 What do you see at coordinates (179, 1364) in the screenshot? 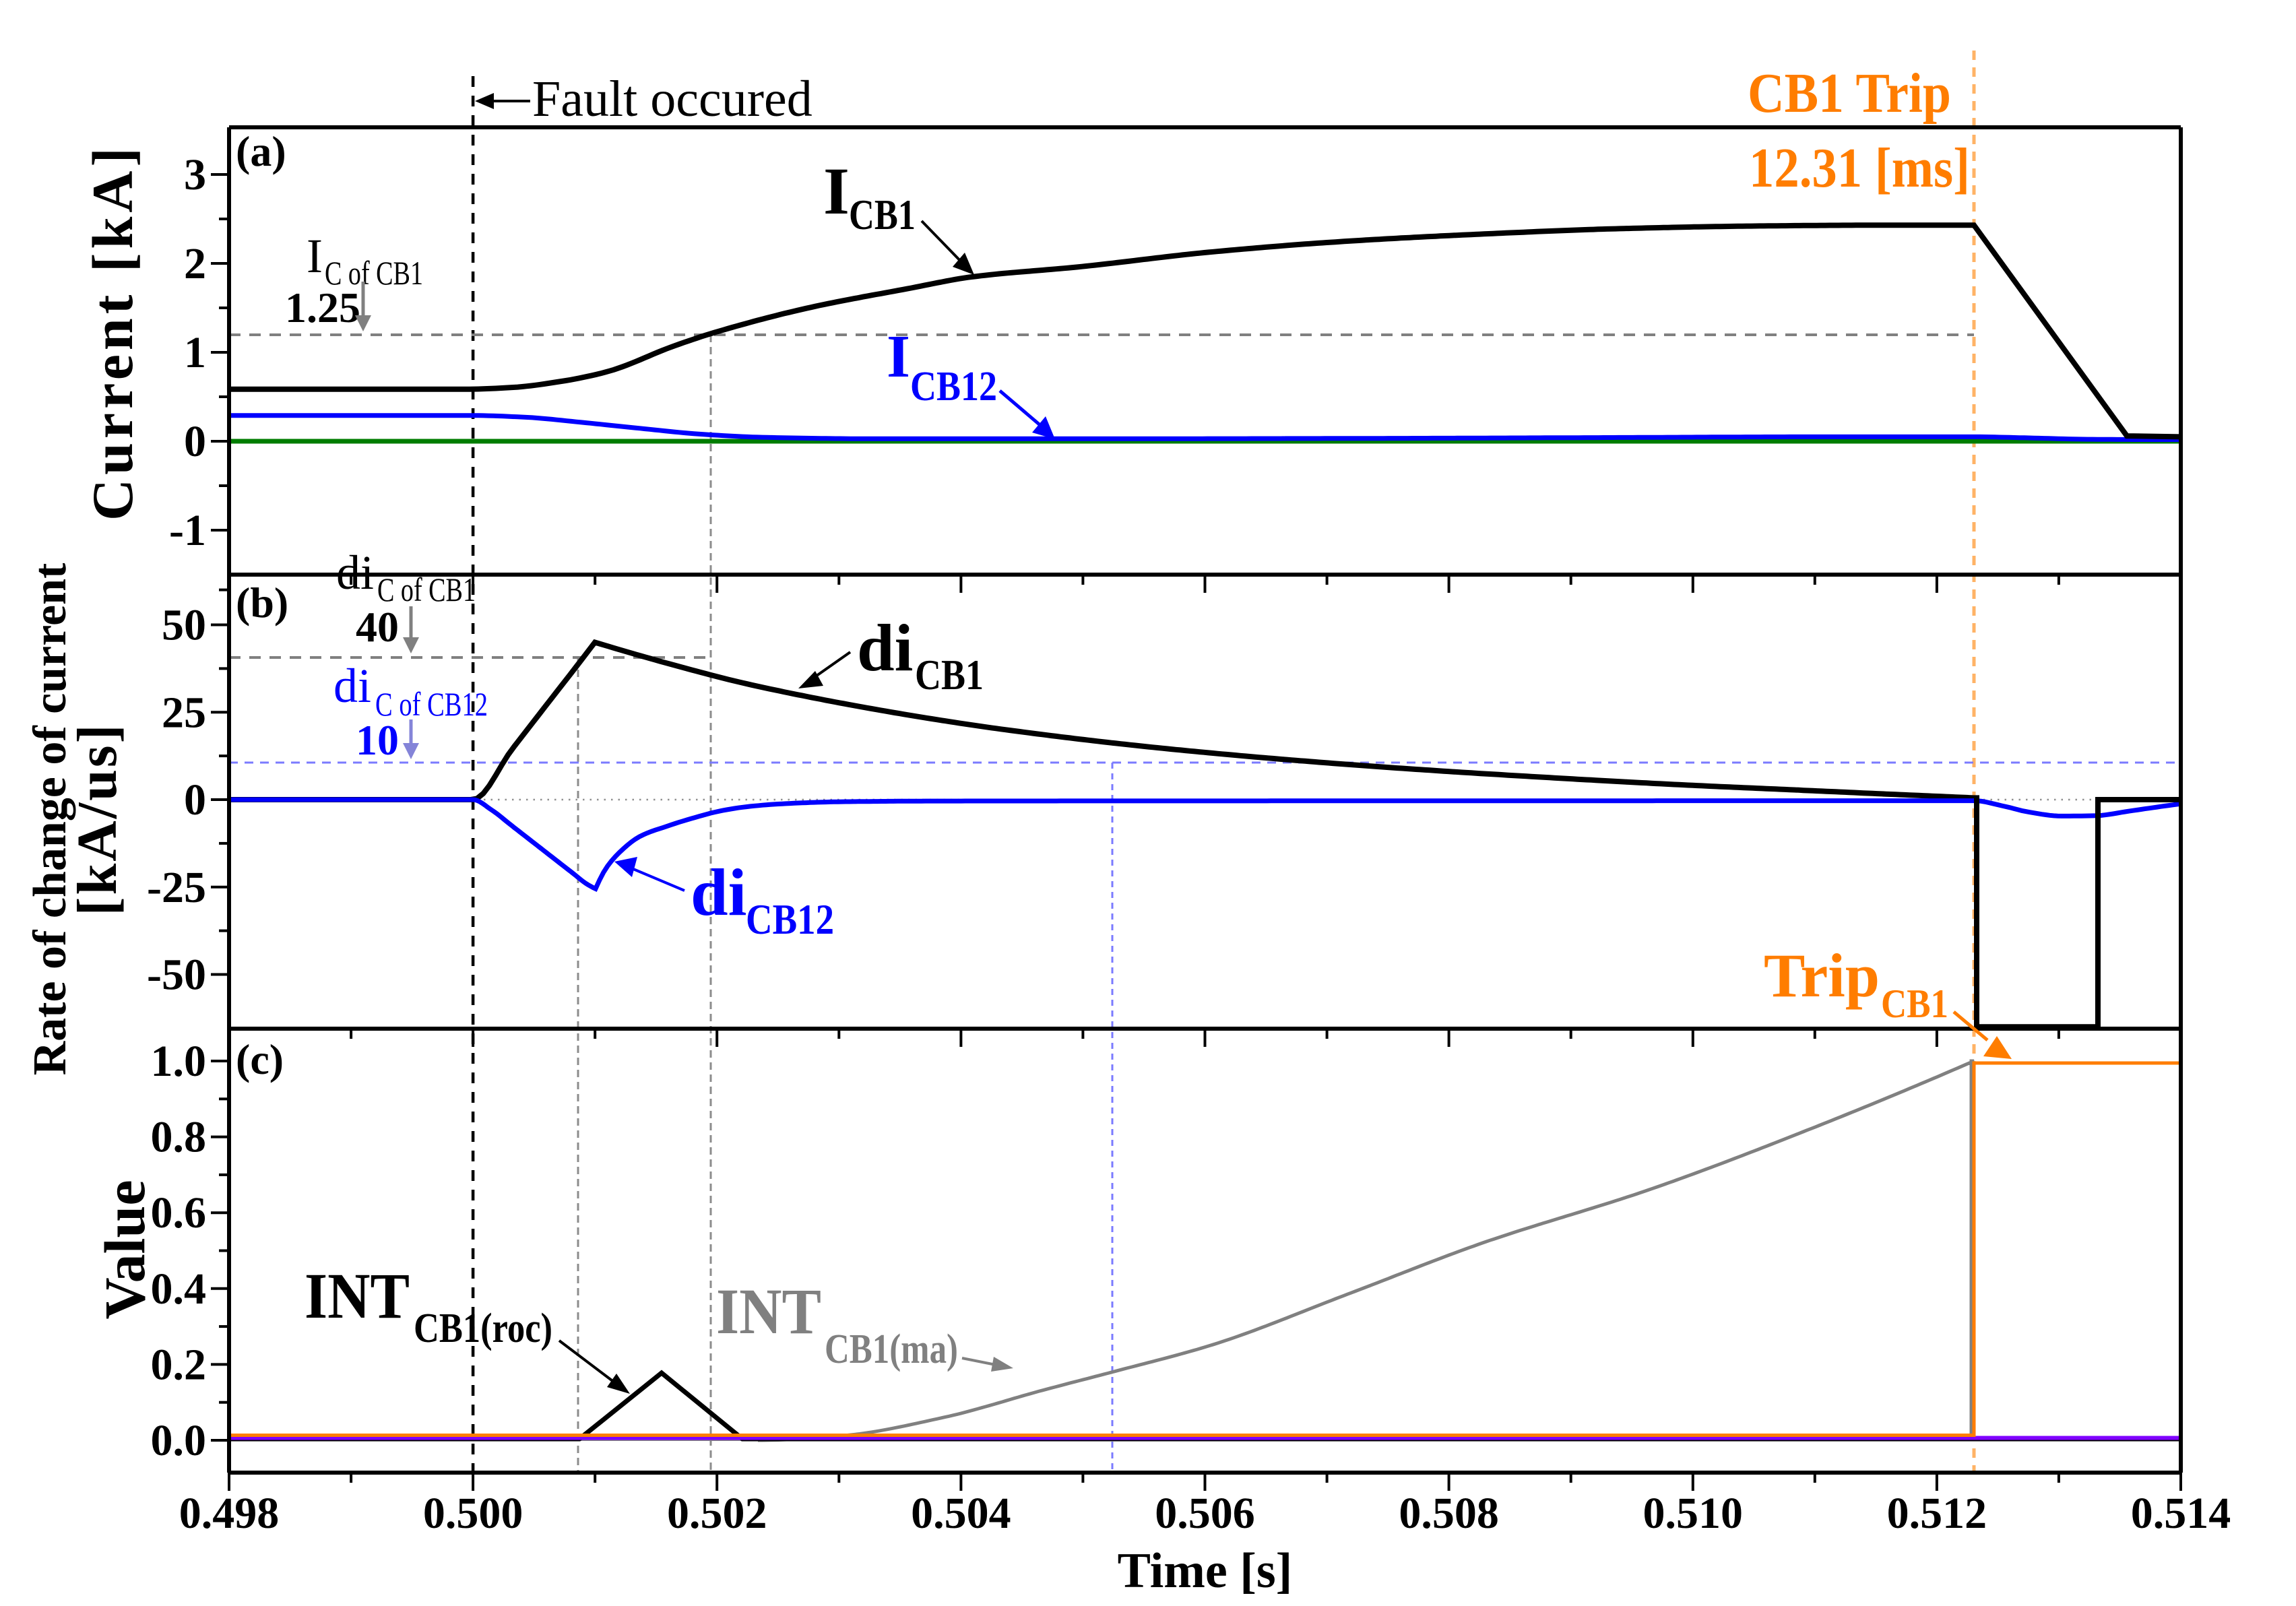
I see `svg-text: 0.2` at bounding box center [179, 1364].